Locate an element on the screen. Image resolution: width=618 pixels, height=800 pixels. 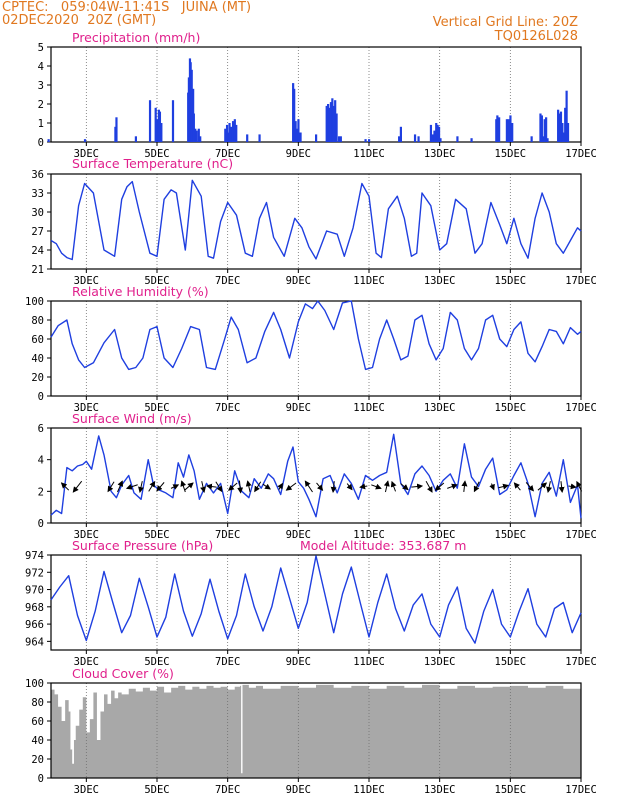
y-tick-label: 0 is located at coordinates (41, 397).